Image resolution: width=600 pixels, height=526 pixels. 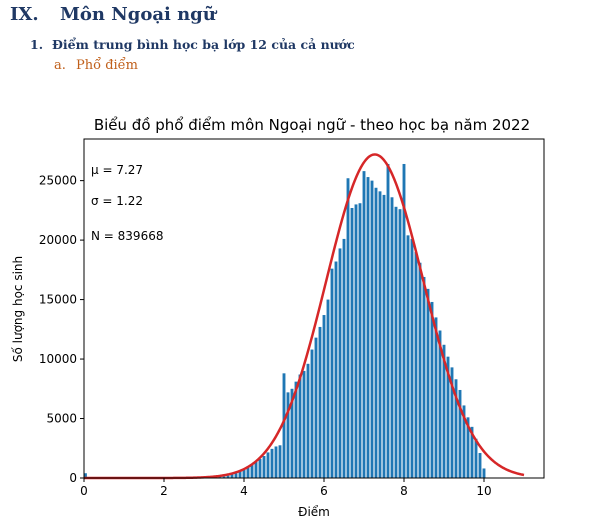 I want to click on x-tick-label: 8, so click(x=404, y=491).